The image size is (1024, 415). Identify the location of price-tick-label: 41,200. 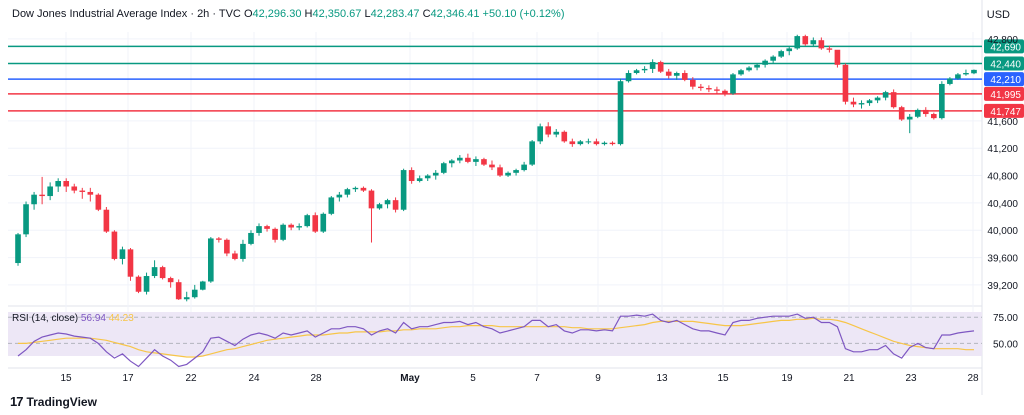
(1002, 149).